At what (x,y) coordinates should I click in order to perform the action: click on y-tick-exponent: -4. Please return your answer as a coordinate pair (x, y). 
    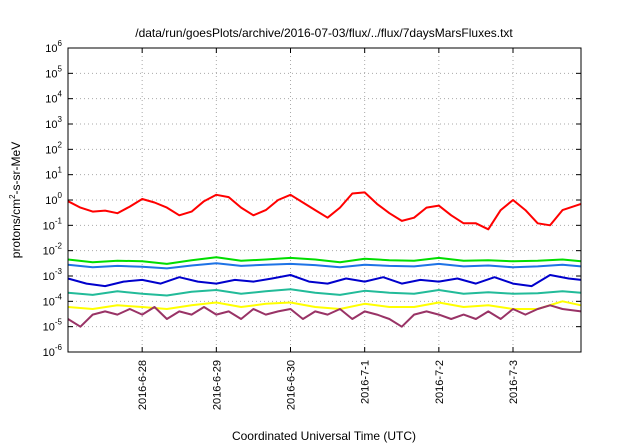
    Looking at the image, I should click on (59, 296).